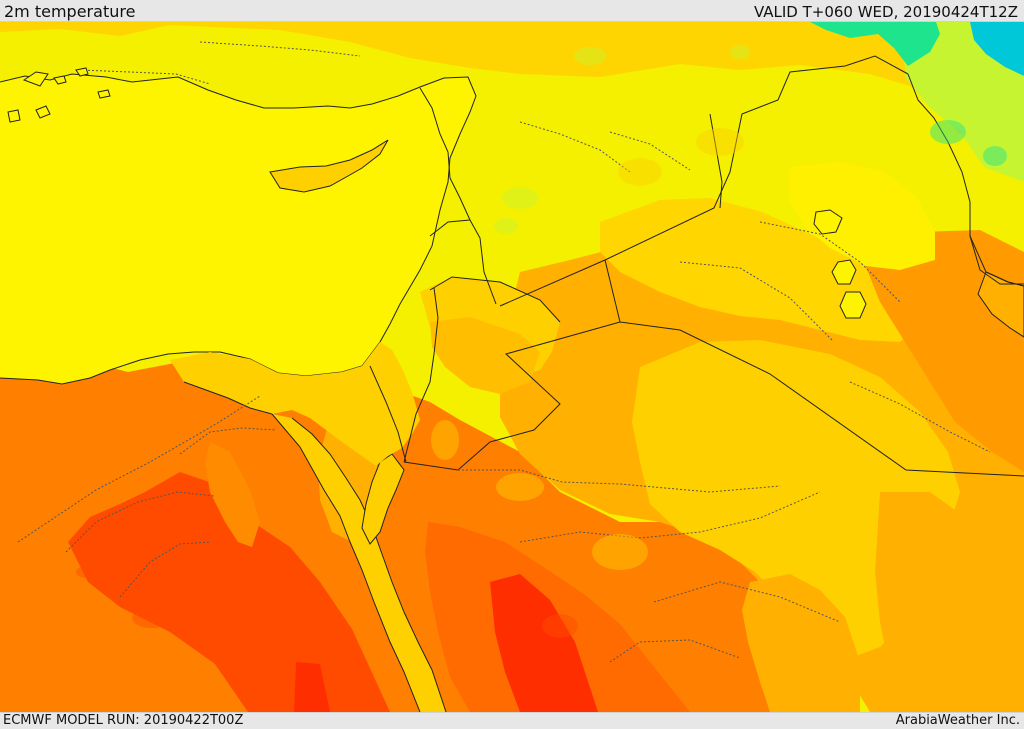  What do you see at coordinates (458, 196) in the screenshot?
I see `lebanon-israel-syria-coast-border` at bounding box center [458, 196].